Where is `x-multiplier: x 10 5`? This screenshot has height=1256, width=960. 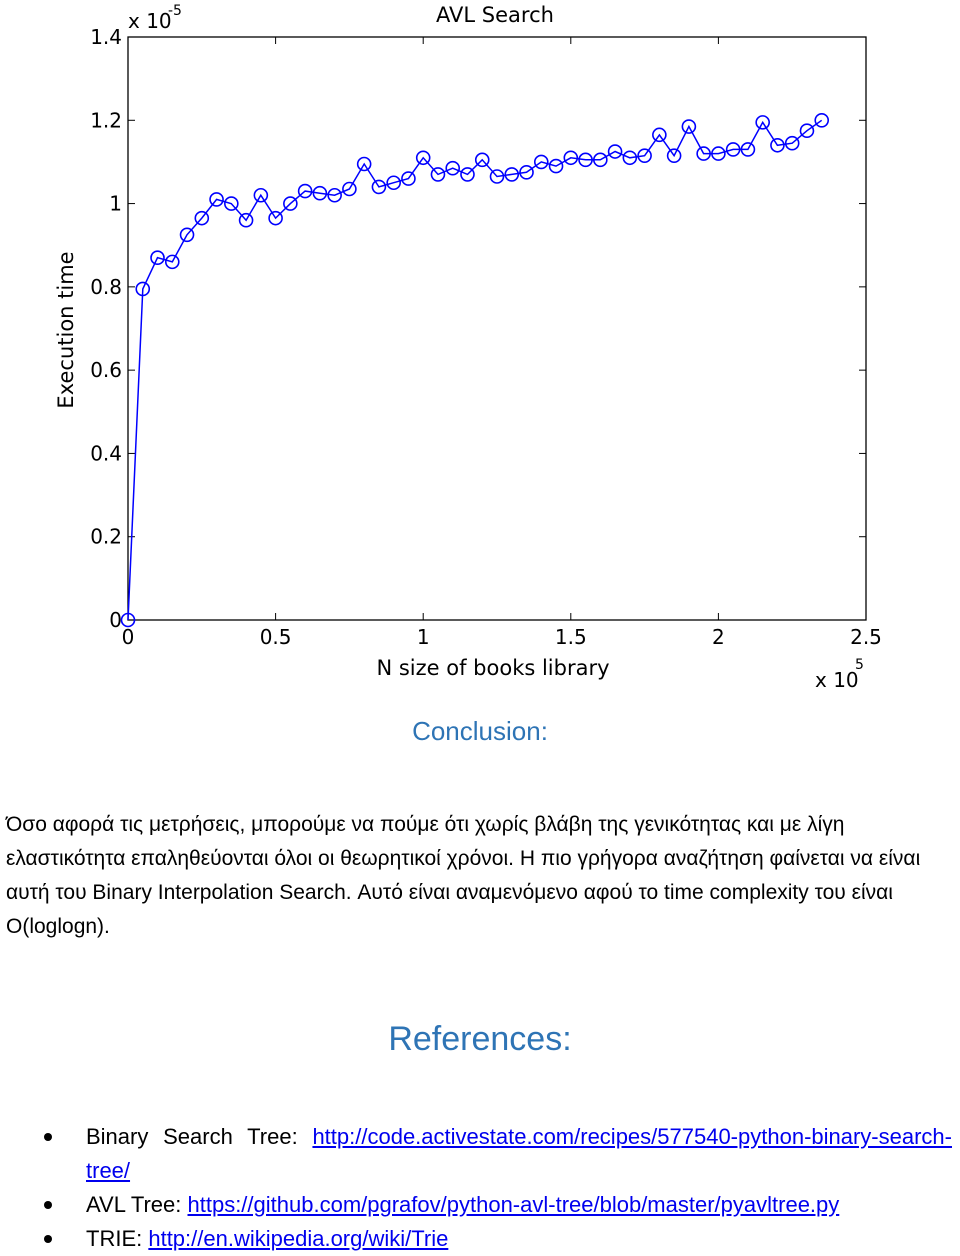
x-multiplier: x 10 5 is located at coordinates (839, 674).